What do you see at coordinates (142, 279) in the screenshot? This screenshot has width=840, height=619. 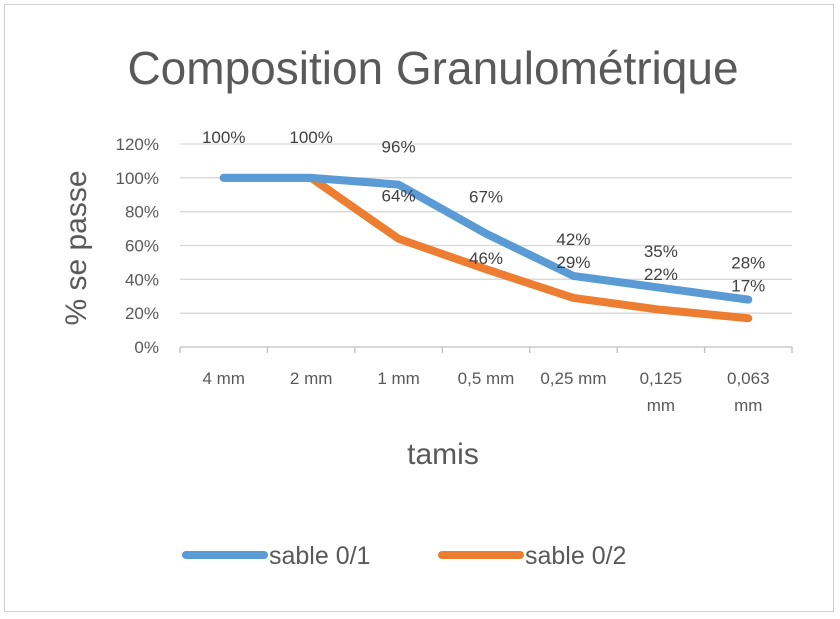 I see `y-tick-label: 40%` at bounding box center [142, 279].